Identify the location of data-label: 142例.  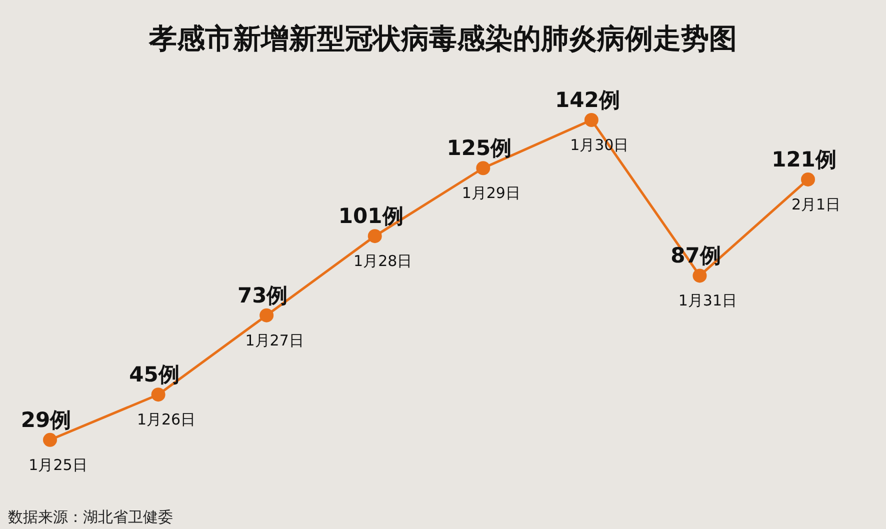
(587, 100).